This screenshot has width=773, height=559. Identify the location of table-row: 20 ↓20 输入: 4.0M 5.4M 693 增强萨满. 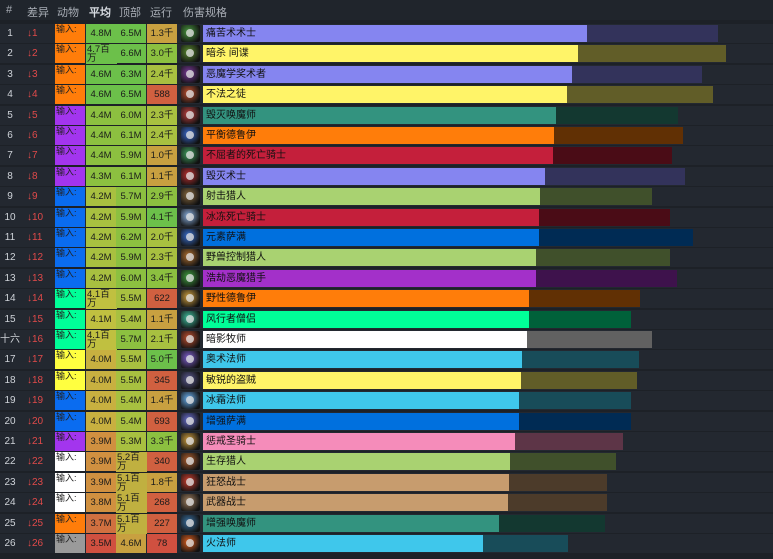
(386, 421).